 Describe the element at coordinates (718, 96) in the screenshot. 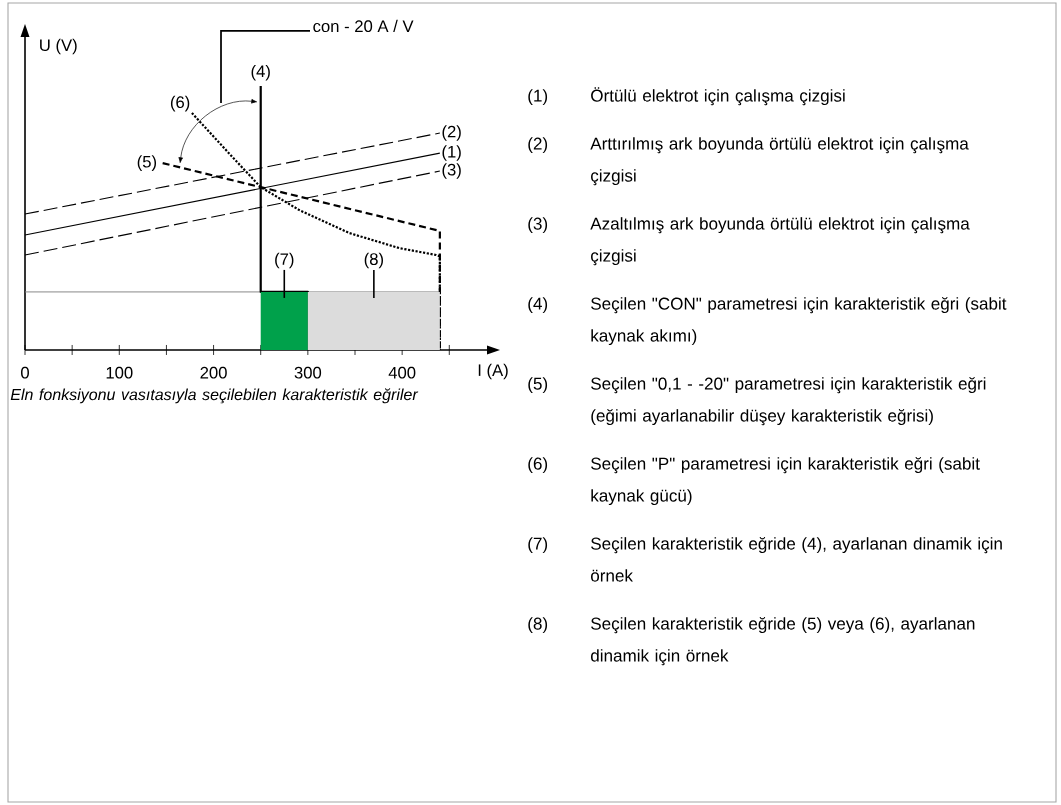

I see `text: Örtülü elektrot için çalışma çizgisi` at that location.